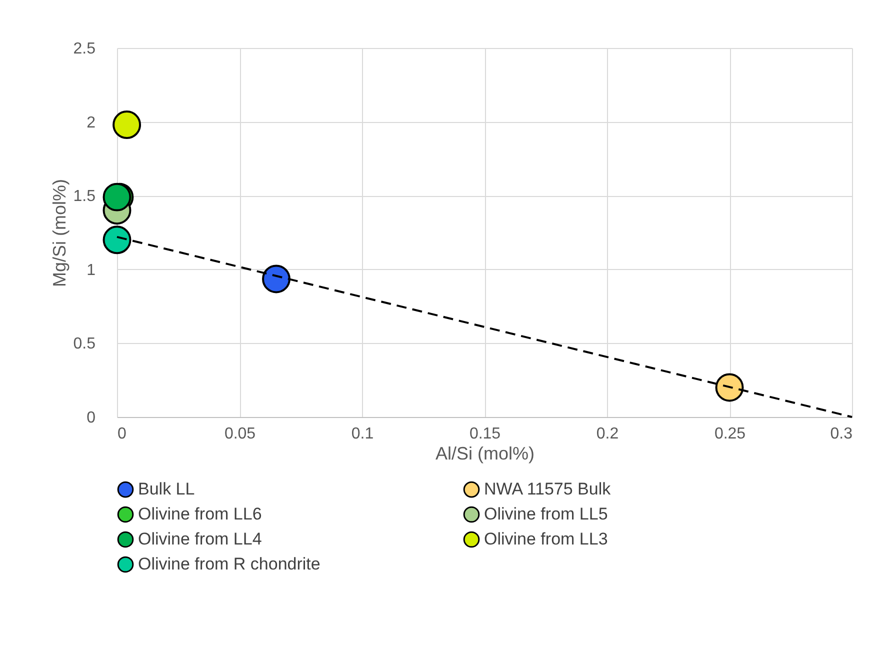 The height and width of the screenshot is (654, 896). What do you see at coordinates (485, 434) in the screenshot?
I see `x-tick-label: 0.15` at bounding box center [485, 434].